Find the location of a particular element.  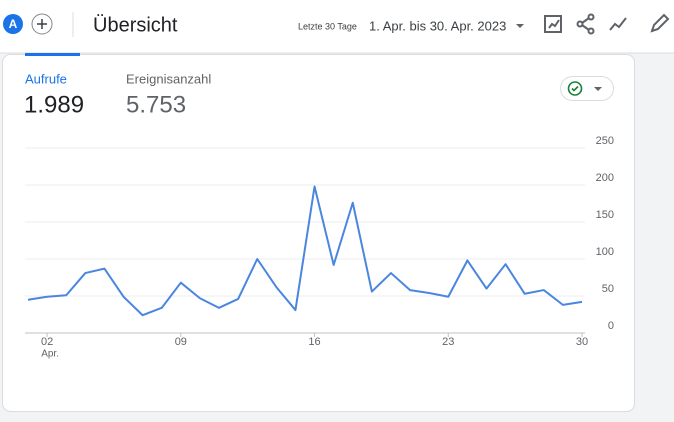

plus-icon is located at coordinates (42, 24).